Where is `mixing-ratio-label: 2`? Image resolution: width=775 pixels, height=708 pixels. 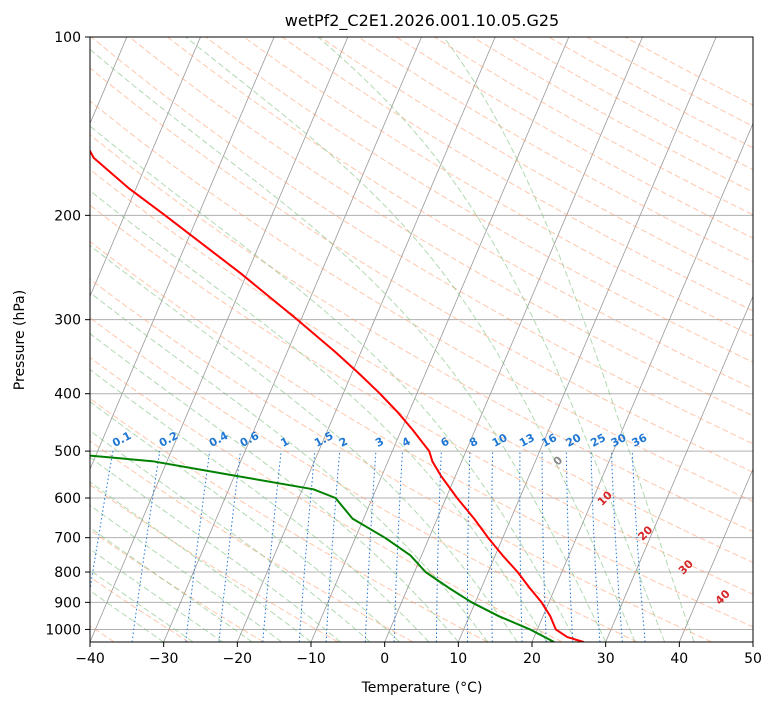
mixing-ratio-label: 2 is located at coordinates (343, 442).